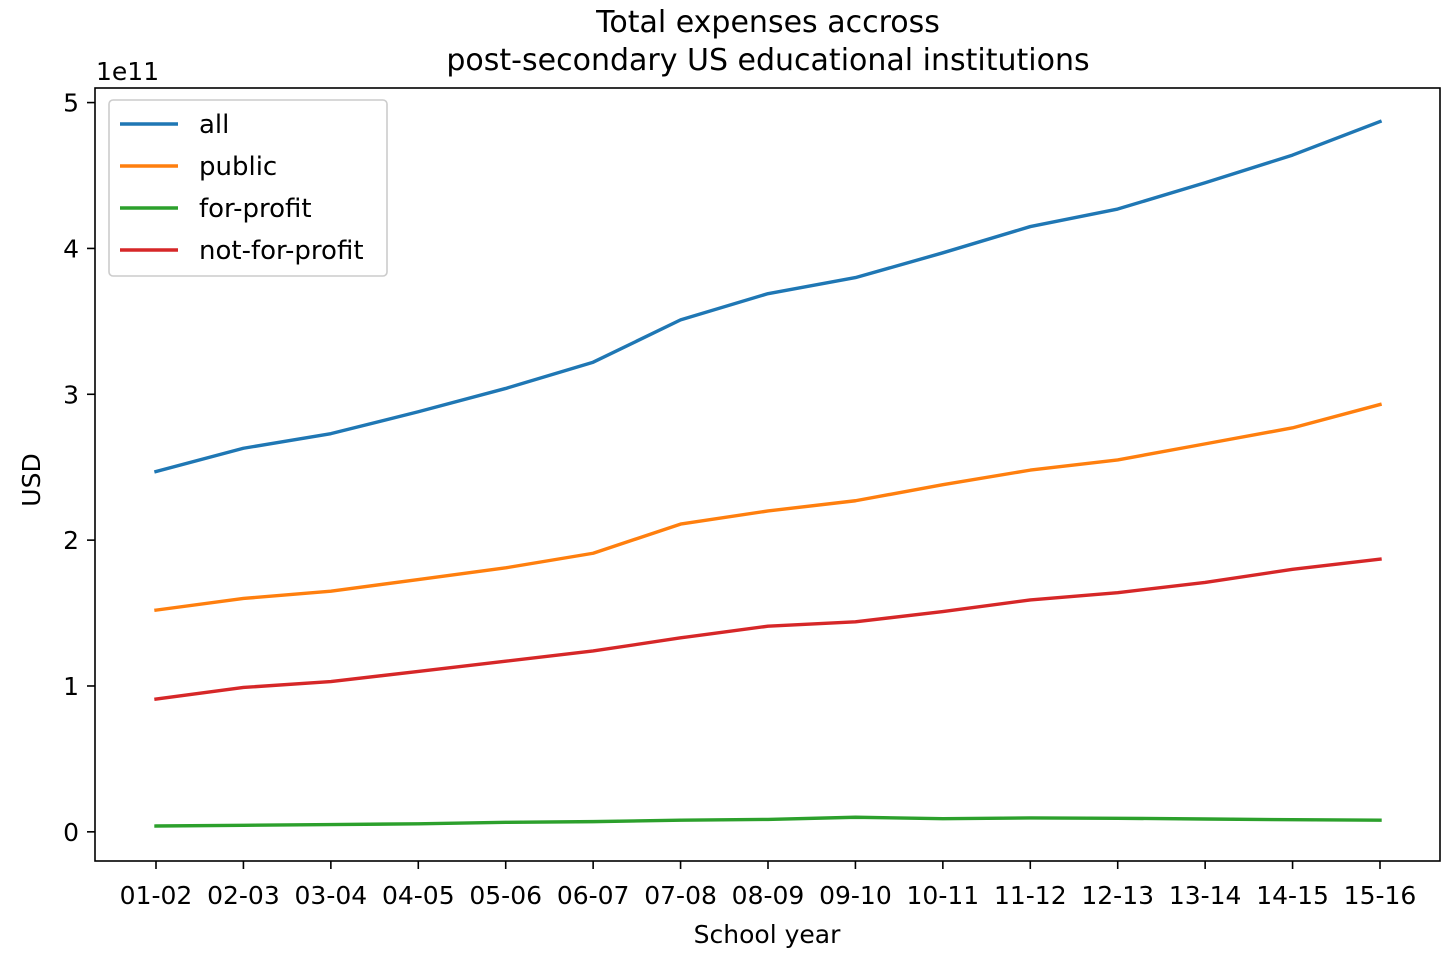 Image resolution: width=1456 pixels, height=953 pixels. I want to click on y-tick-label-5: 5, so click(71, 103).